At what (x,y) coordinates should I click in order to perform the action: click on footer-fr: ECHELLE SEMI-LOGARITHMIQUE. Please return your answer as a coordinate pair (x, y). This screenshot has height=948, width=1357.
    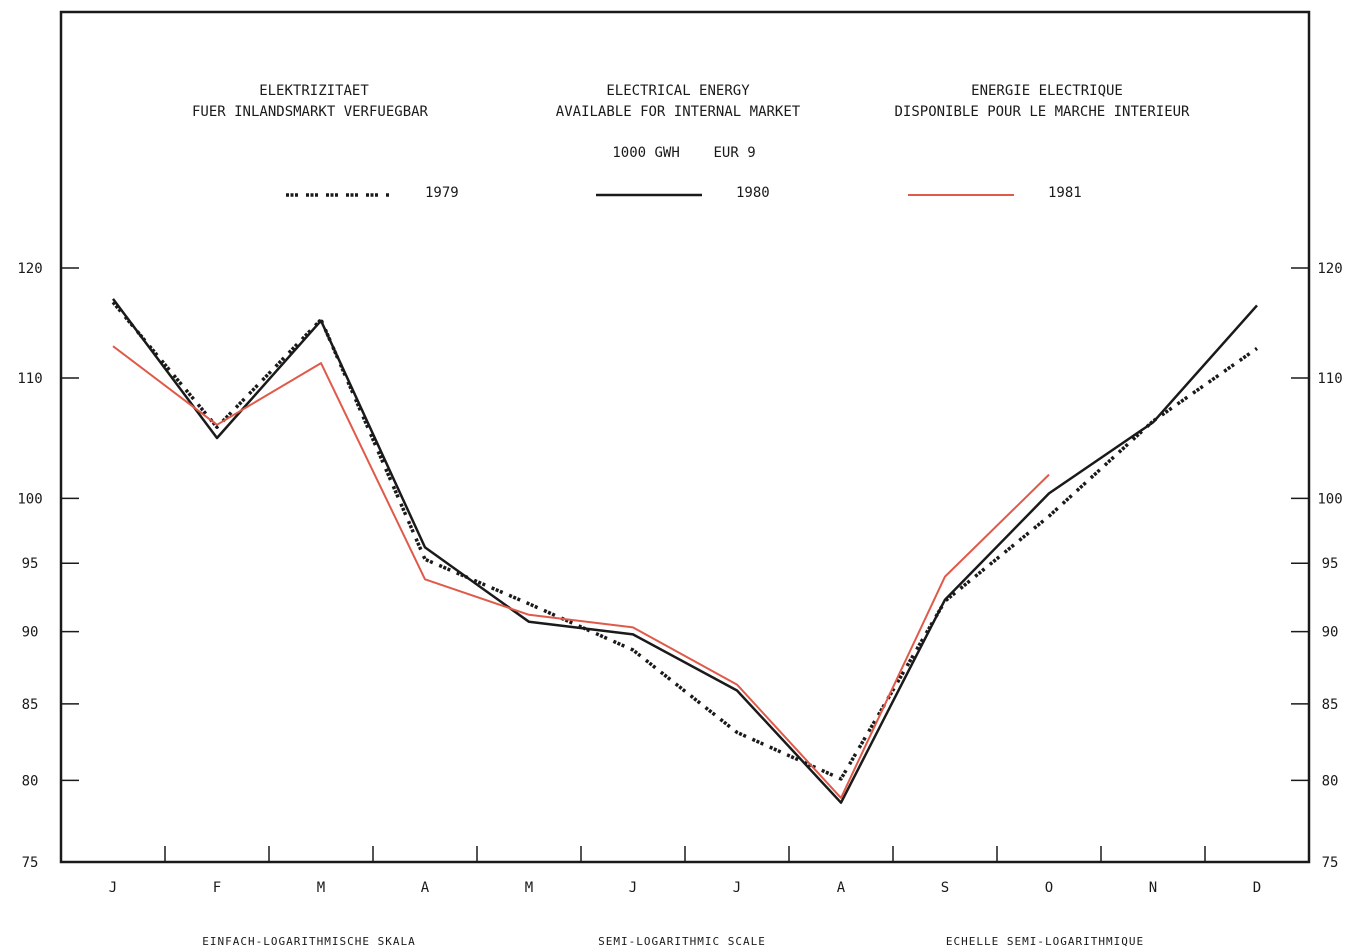
    Looking at the image, I should click on (1045, 941).